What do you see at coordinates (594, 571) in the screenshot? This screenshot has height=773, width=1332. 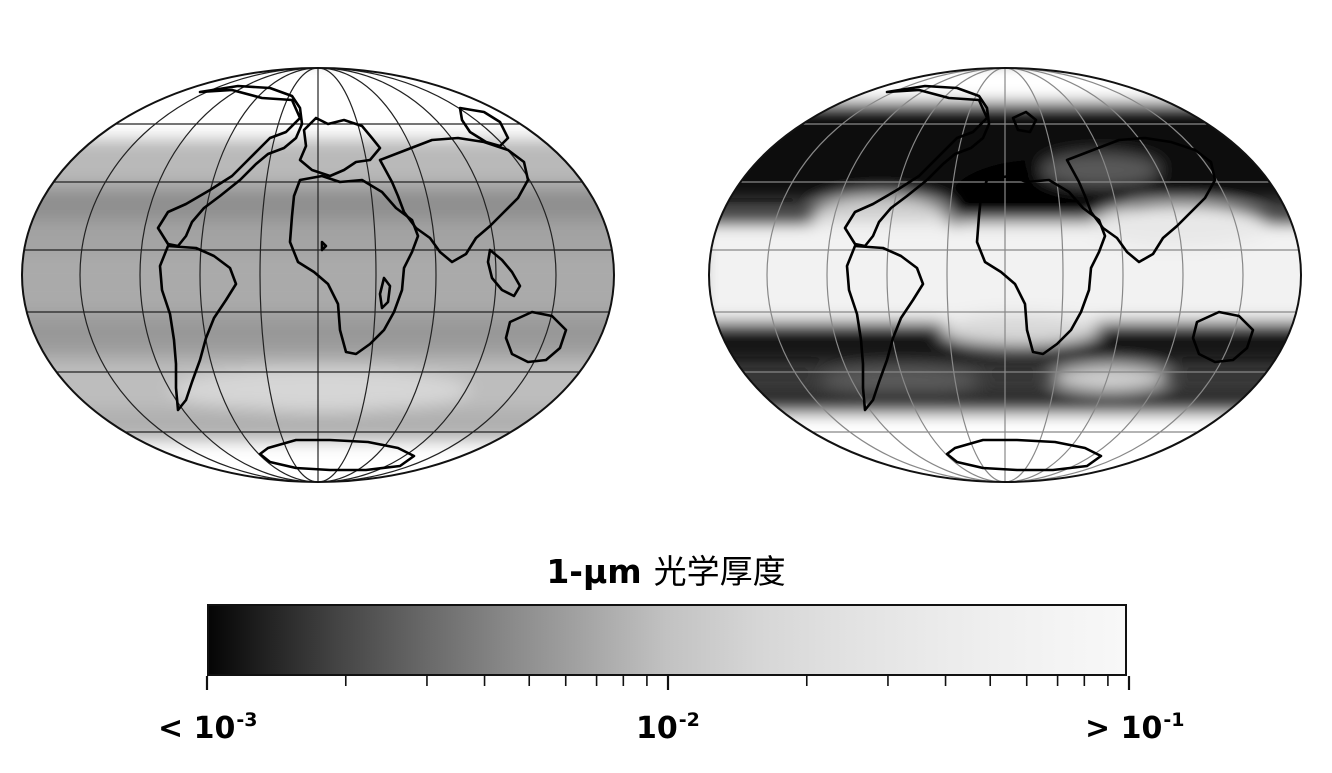 I see `colorbar-title-text: 1-µm` at bounding box center [594, 571].